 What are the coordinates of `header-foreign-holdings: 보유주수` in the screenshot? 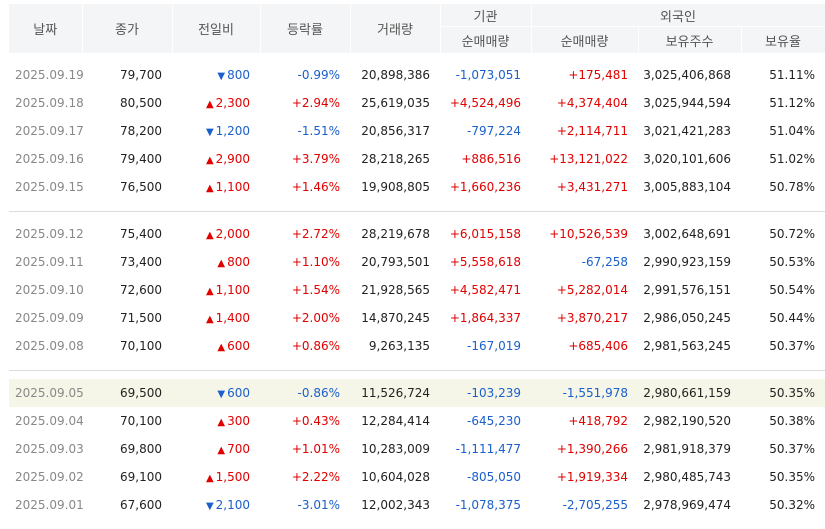 It's located at (690, 39).